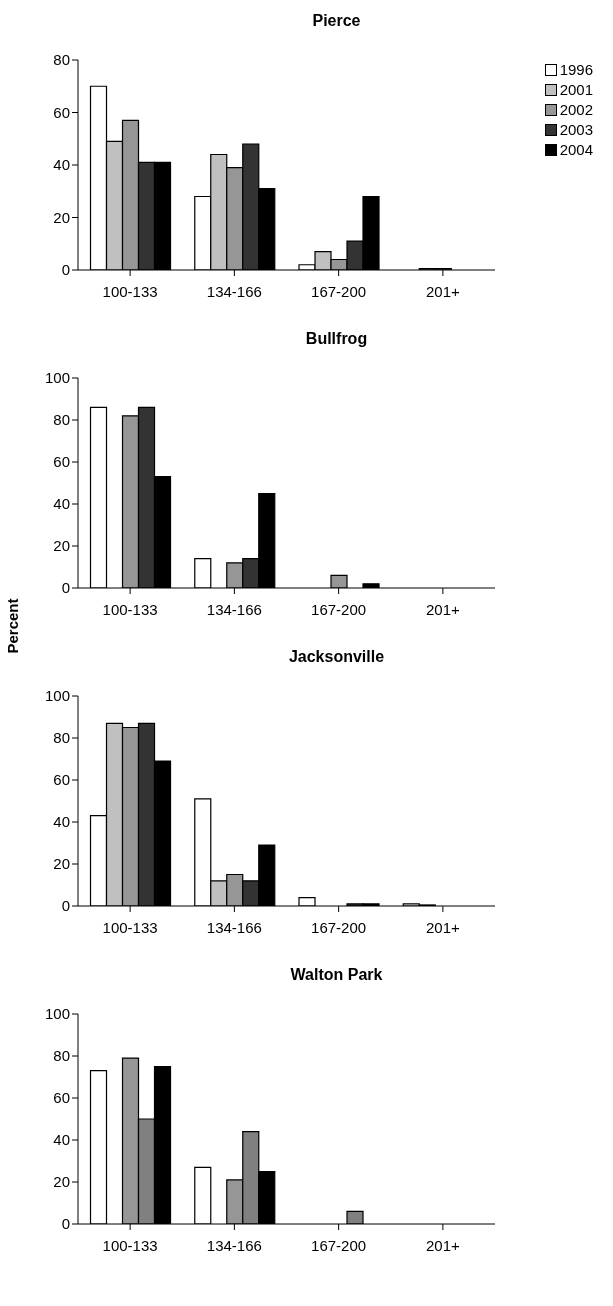  I want to click on legend-label: 2003, so click(576, 130).